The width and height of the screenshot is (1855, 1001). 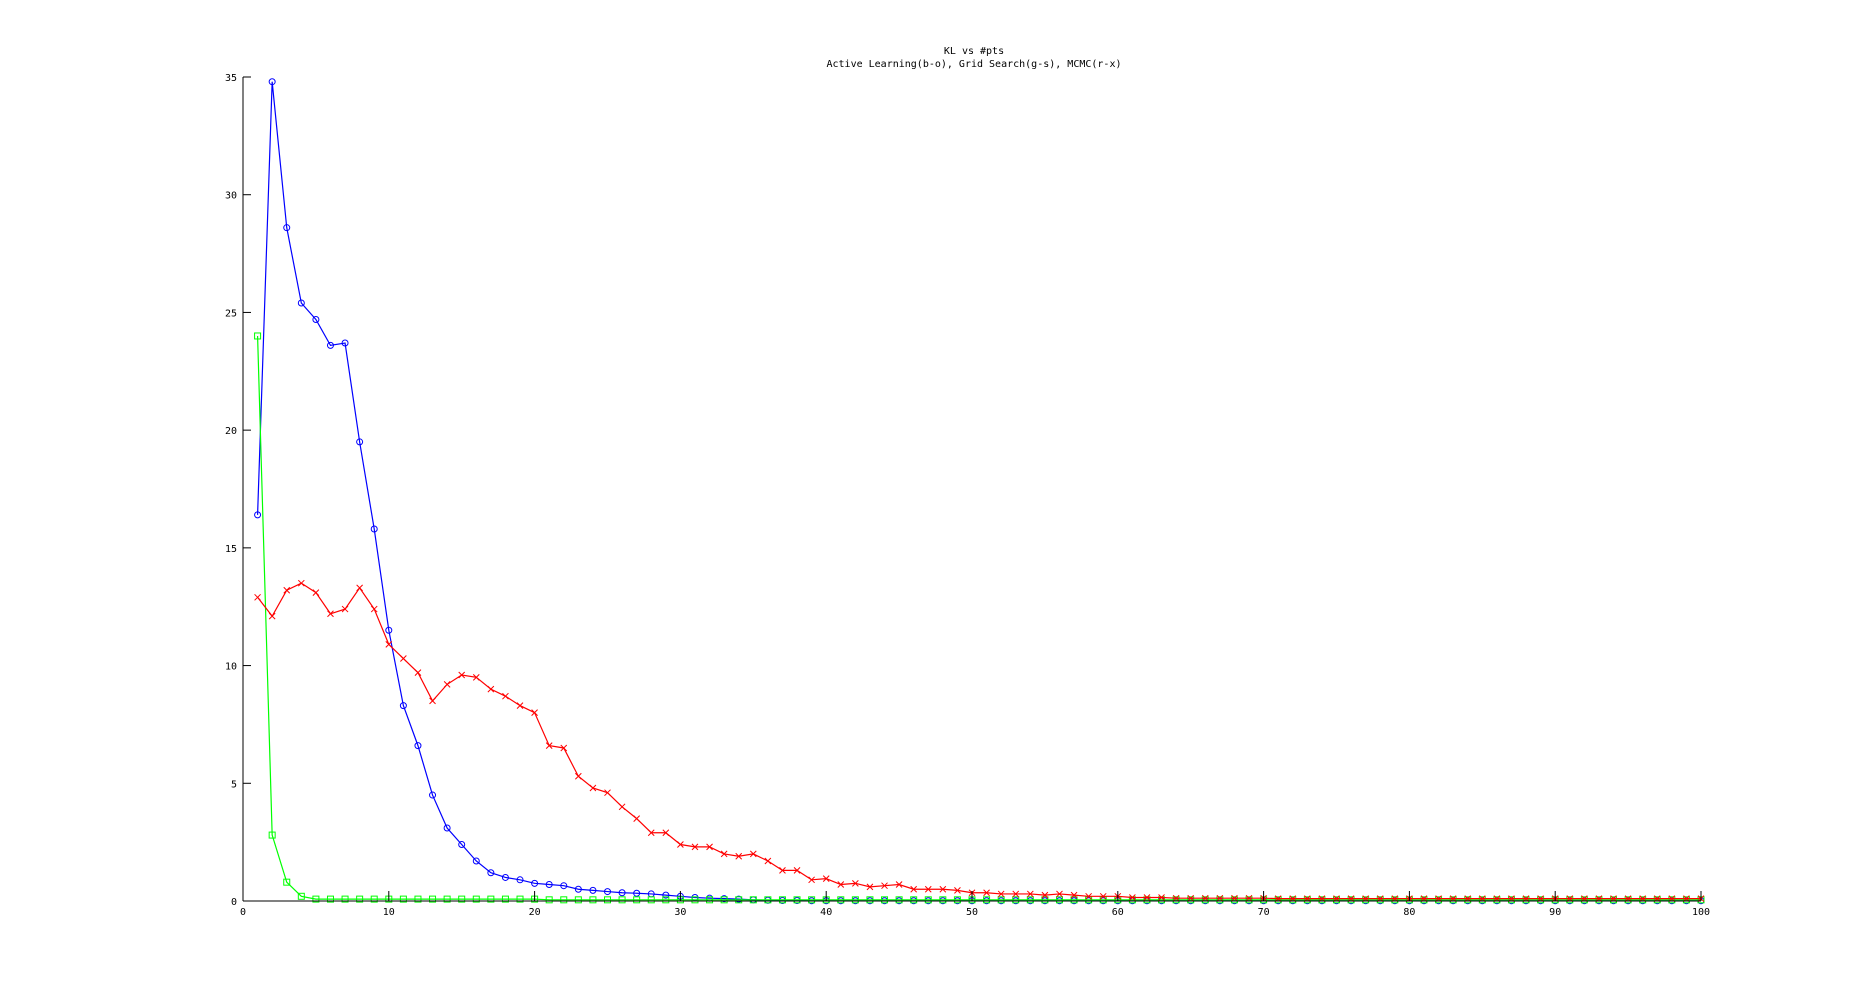 I want to click on y-tick-label: 35, so click(x=231, y=78).